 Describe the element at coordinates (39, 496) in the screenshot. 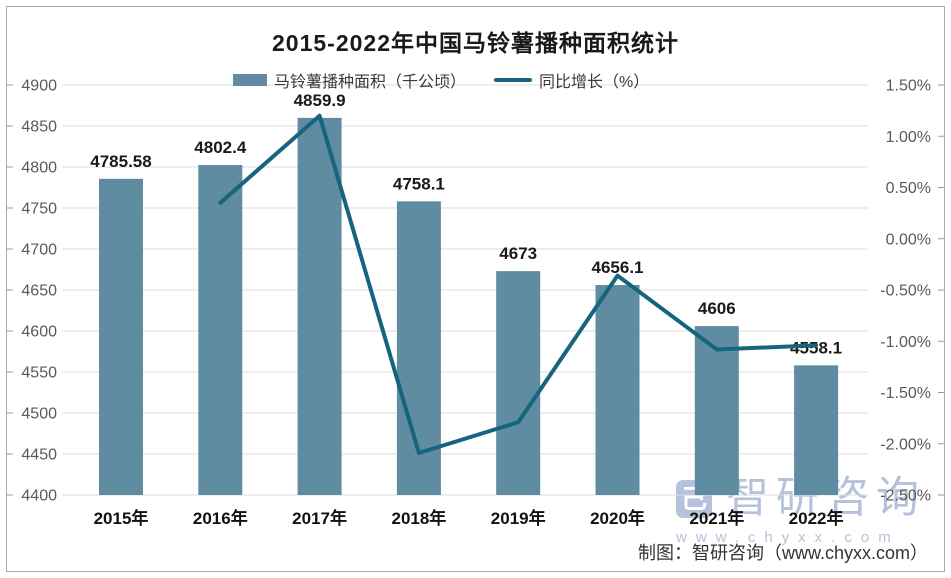

I see `left-axis-label: 4400` at that location.